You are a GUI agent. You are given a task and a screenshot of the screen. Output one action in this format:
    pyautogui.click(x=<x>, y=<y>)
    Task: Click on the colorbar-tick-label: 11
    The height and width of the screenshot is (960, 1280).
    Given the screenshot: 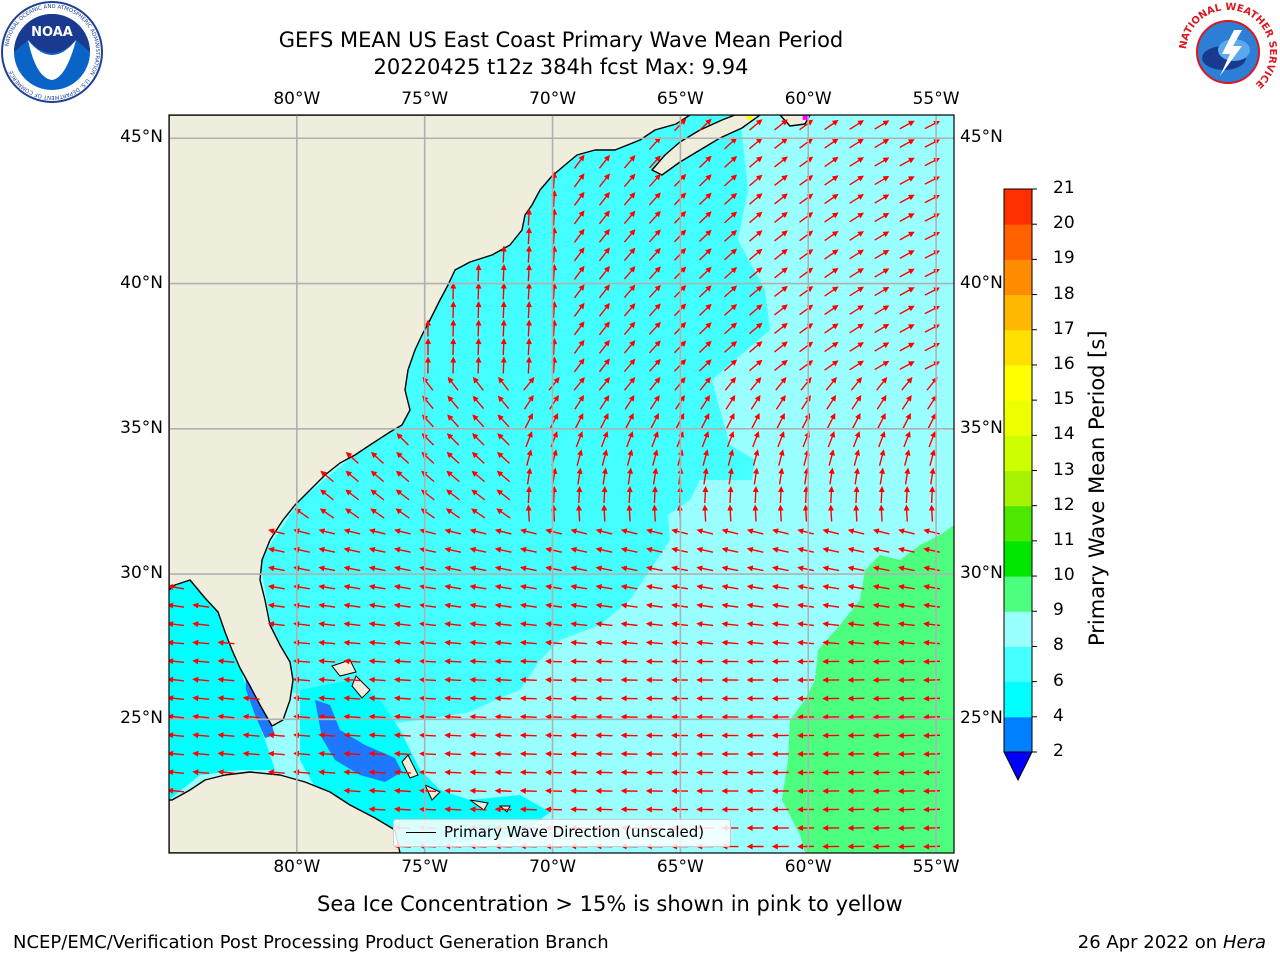 What is the action you would take?
    pyautogui.click(x=1064, y=539)
    